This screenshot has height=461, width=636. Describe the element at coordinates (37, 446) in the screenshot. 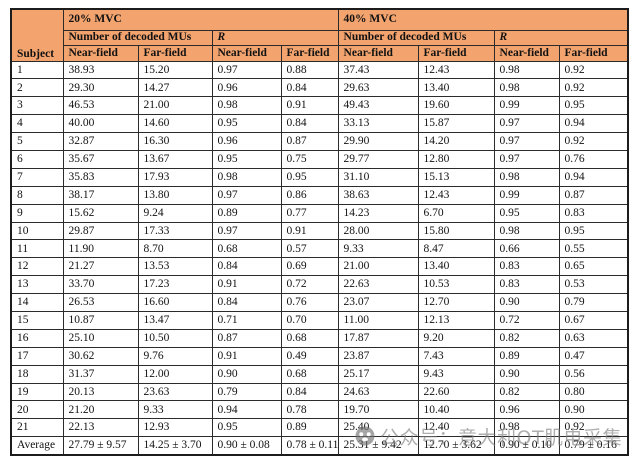

I see `subject-cell: Average` at that location.